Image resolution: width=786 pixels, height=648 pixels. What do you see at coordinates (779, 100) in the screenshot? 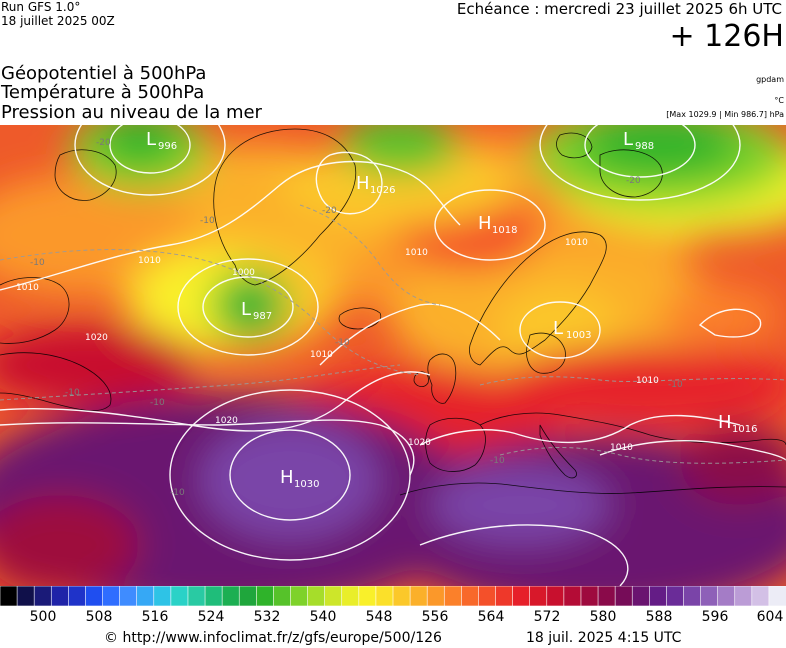
I see `unit-celsius: °C` at bounding box center [779, 100].